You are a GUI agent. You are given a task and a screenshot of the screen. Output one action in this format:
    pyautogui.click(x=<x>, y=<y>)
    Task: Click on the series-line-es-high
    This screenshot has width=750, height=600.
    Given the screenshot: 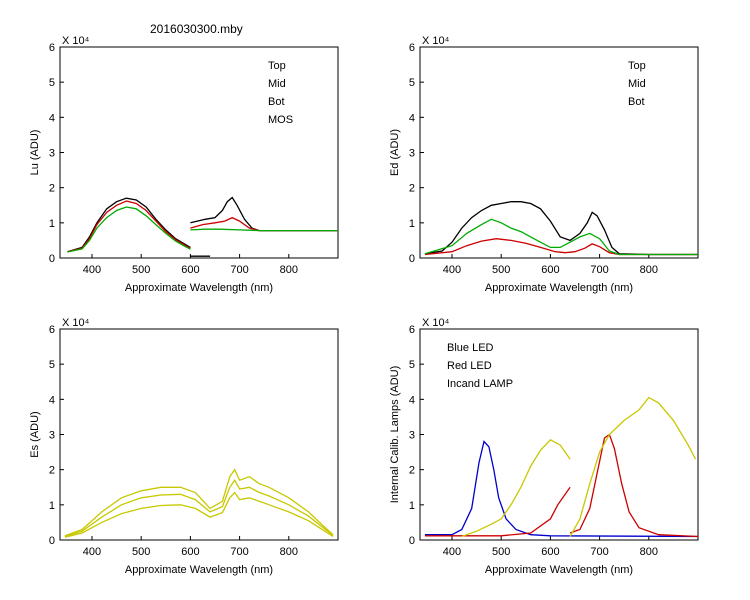 What is the action you would take?
    pyautogui.click(x=199, y=502)
    